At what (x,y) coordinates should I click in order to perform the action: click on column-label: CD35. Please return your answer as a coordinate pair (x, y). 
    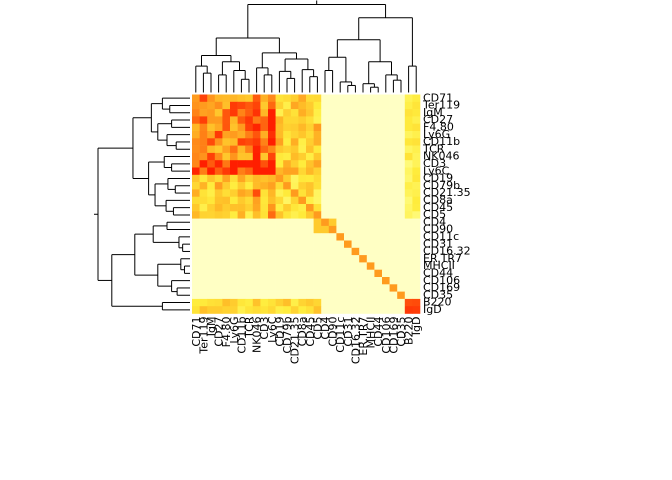
    Looking at the image, I should click on (401, 332).